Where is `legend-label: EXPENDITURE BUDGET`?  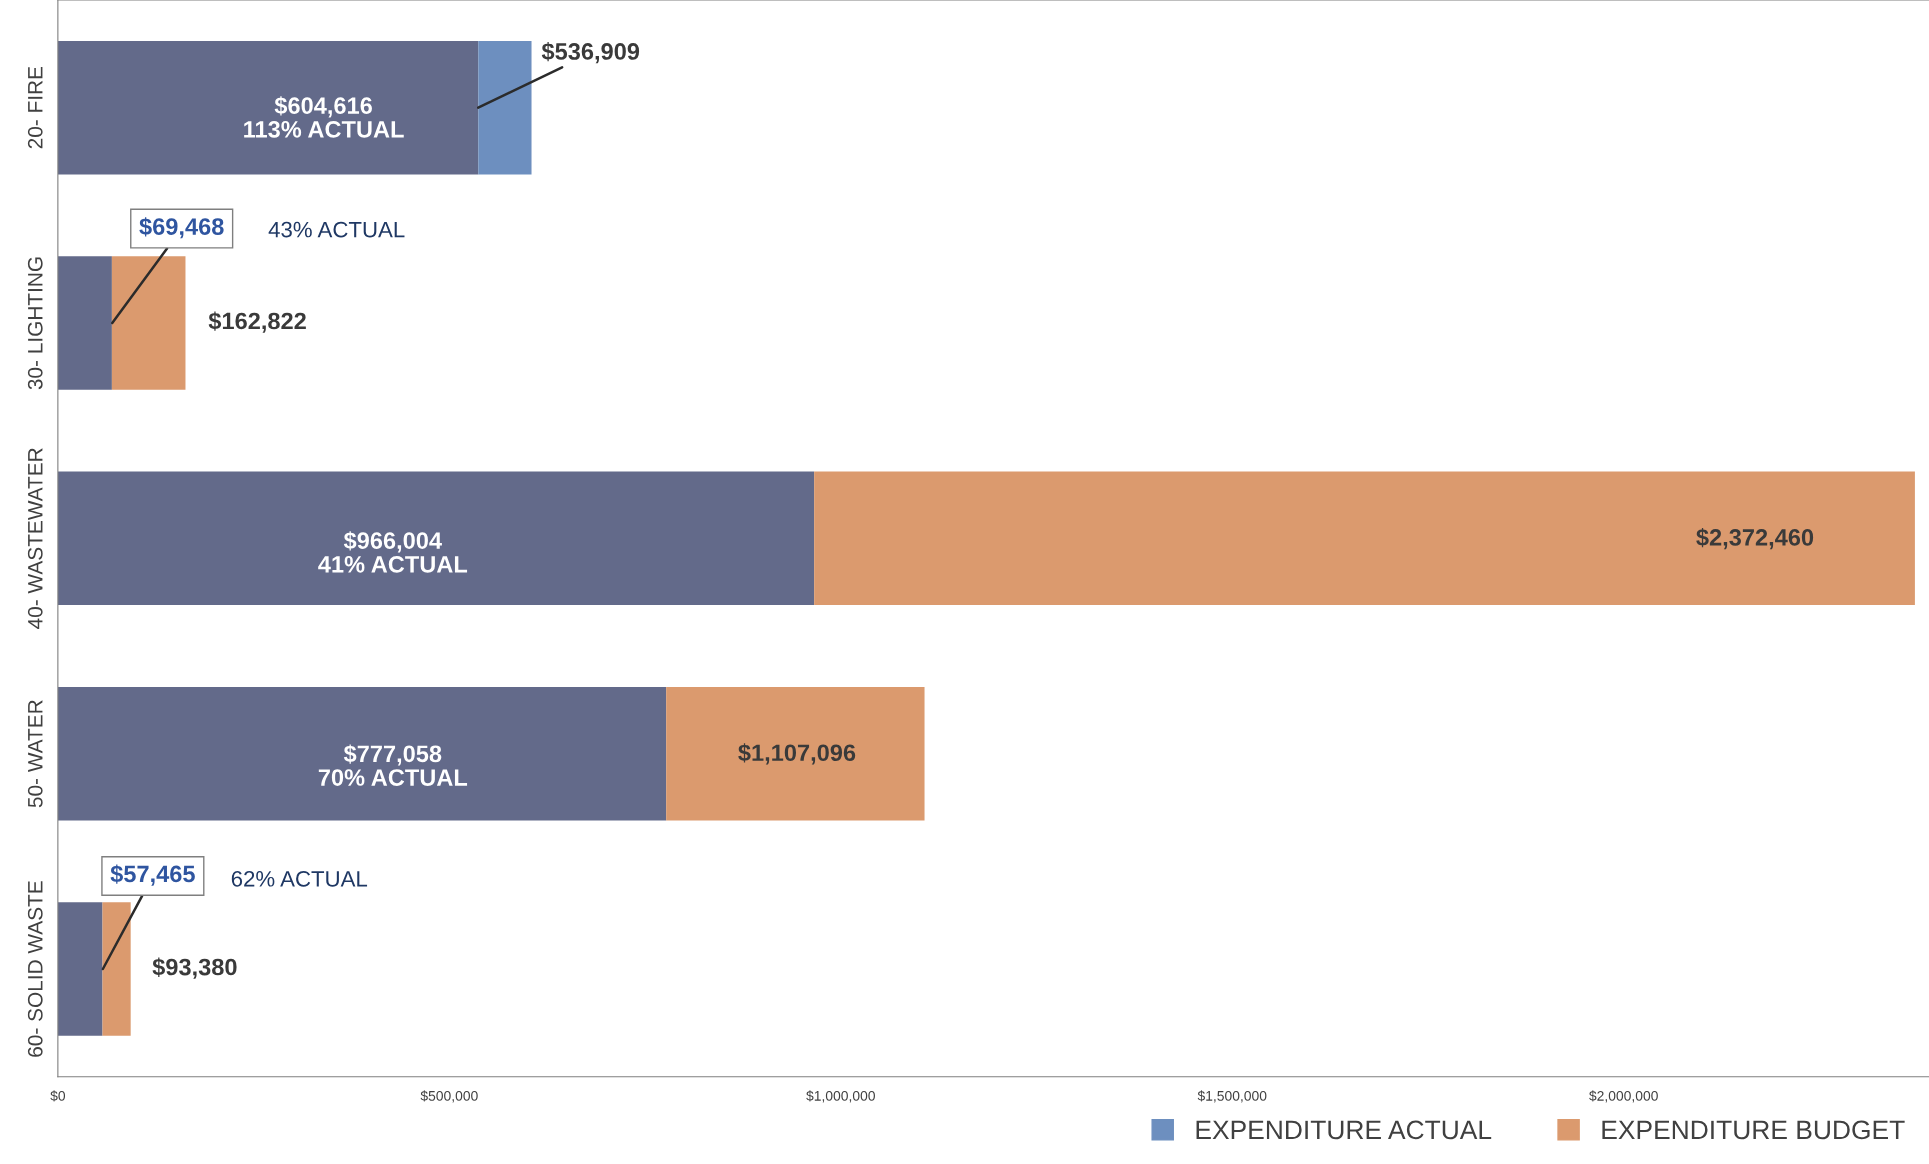 legend-label: EXPENDITURE BUDGET is located at coordinates (1753, 1130).